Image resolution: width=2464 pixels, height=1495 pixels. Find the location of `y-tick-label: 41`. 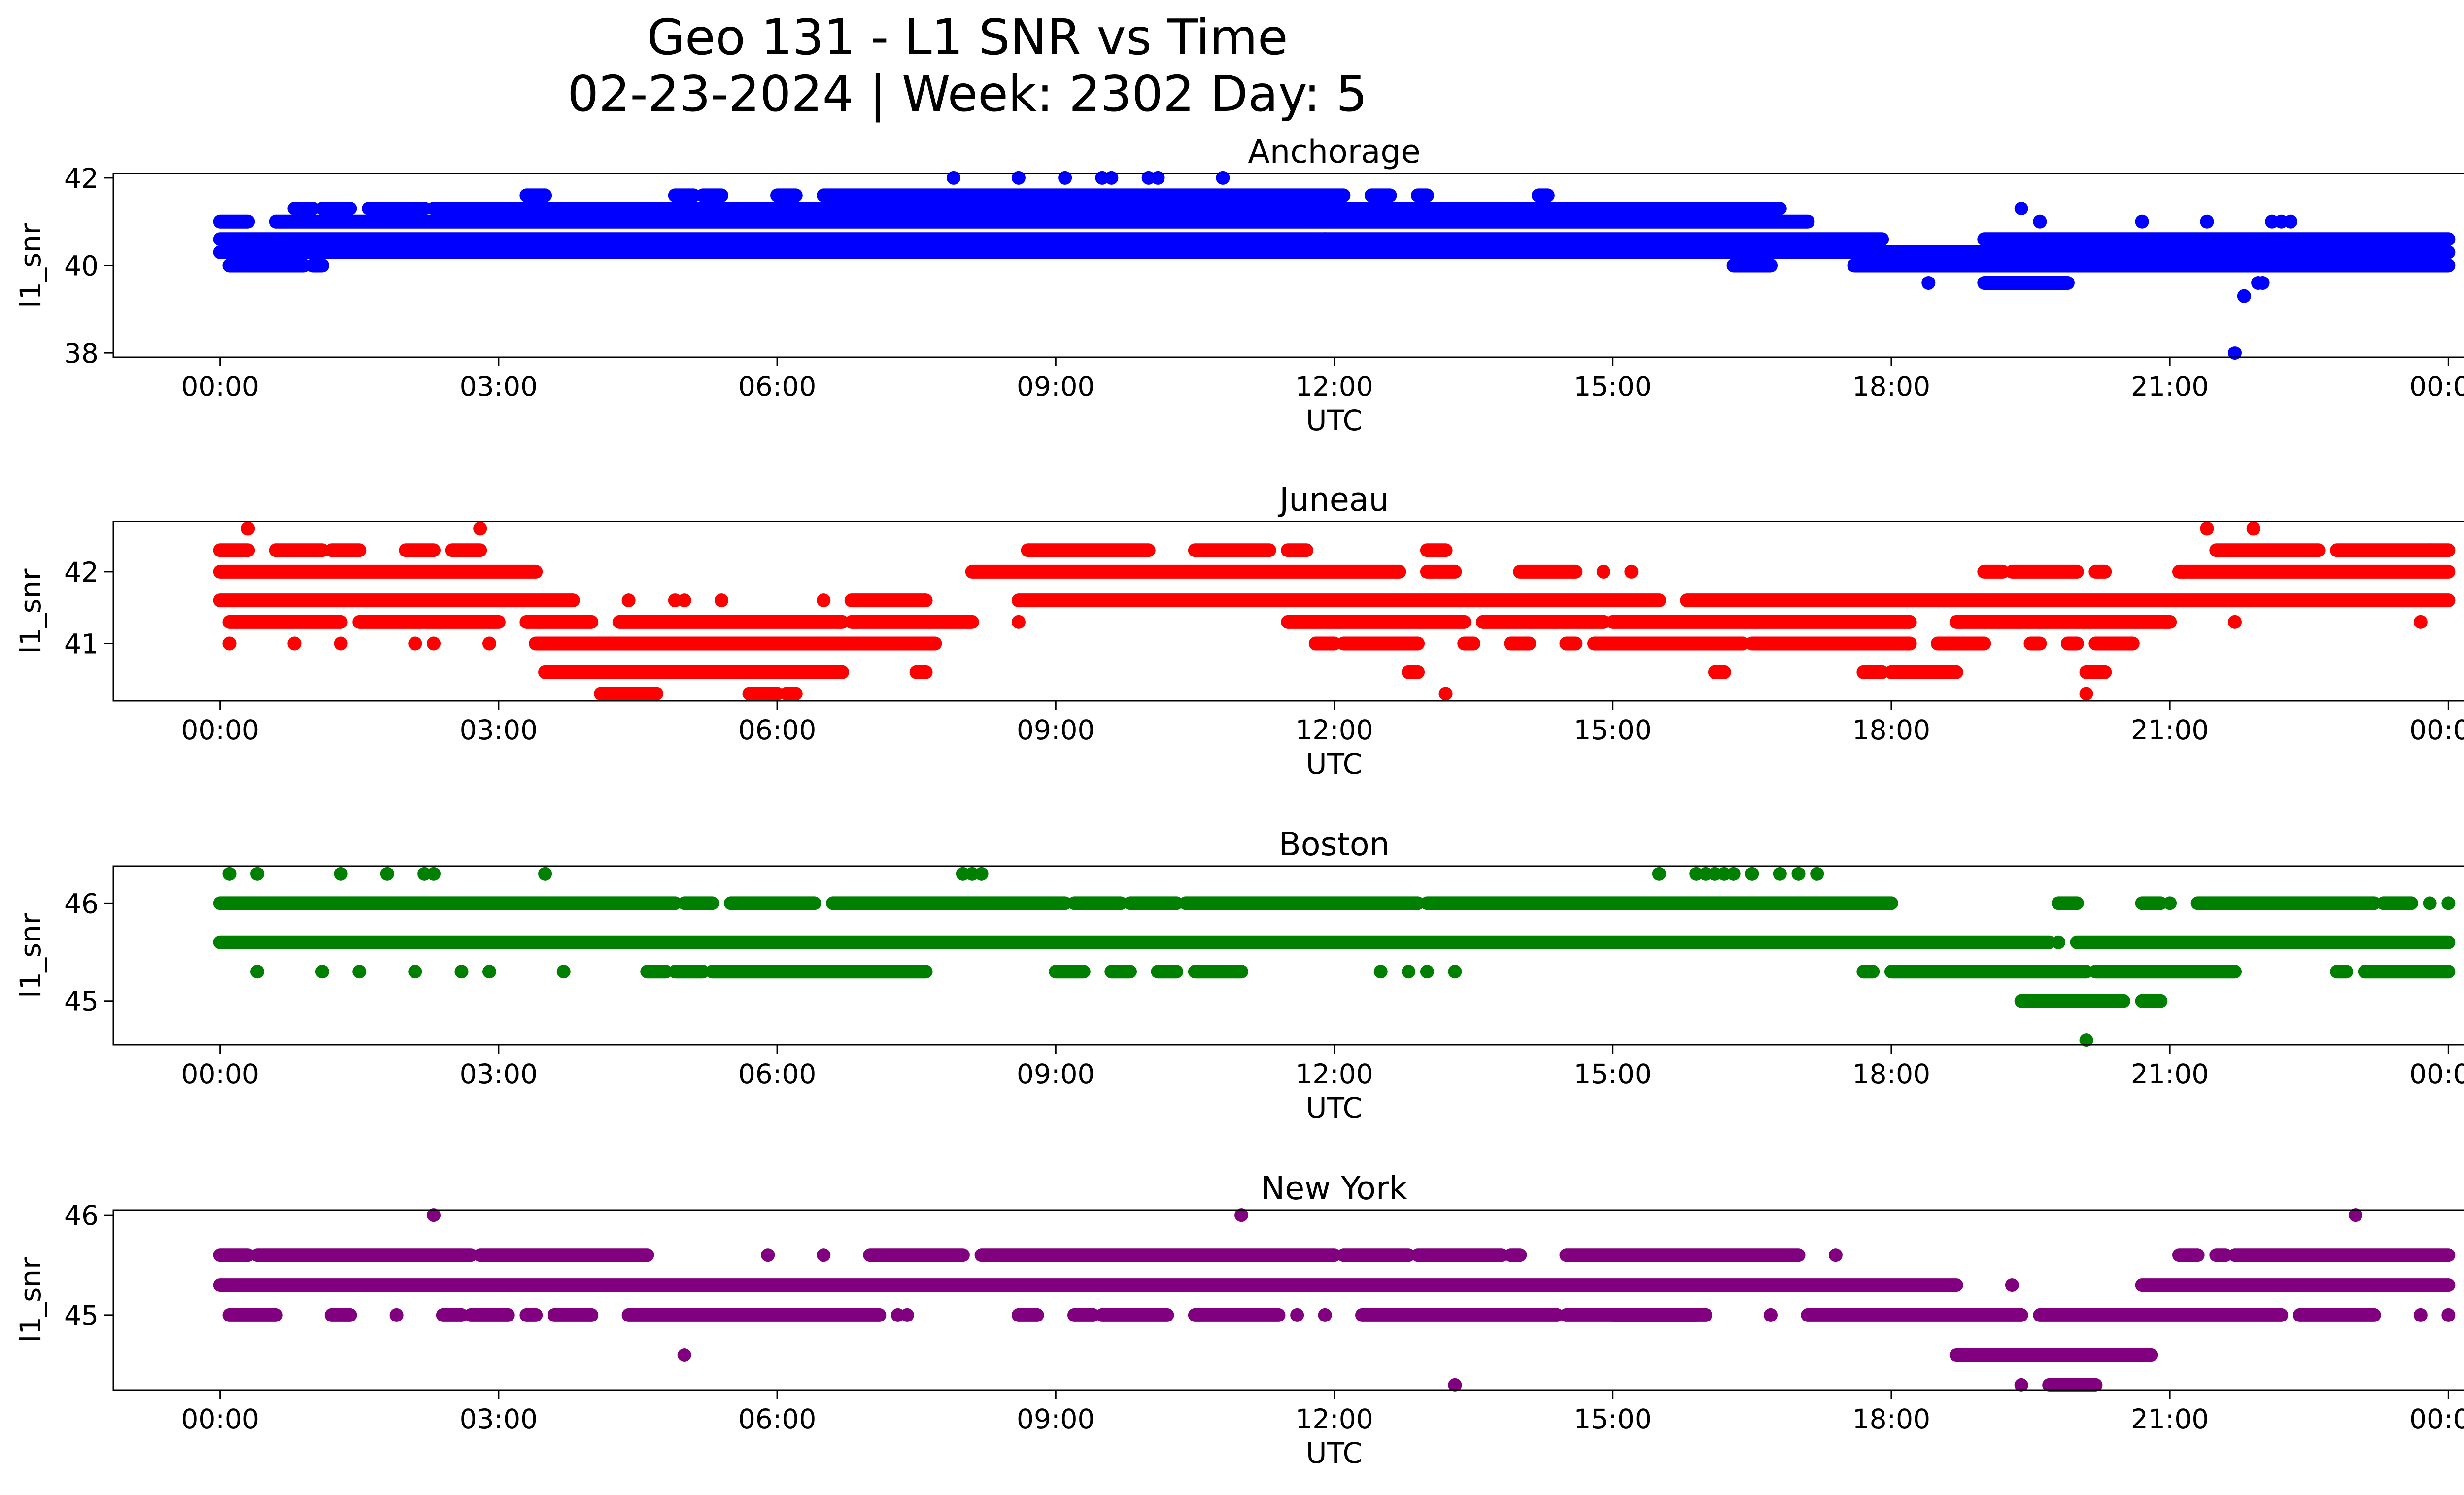

y-tick-label: 41 is located at coordinates (81, 644).